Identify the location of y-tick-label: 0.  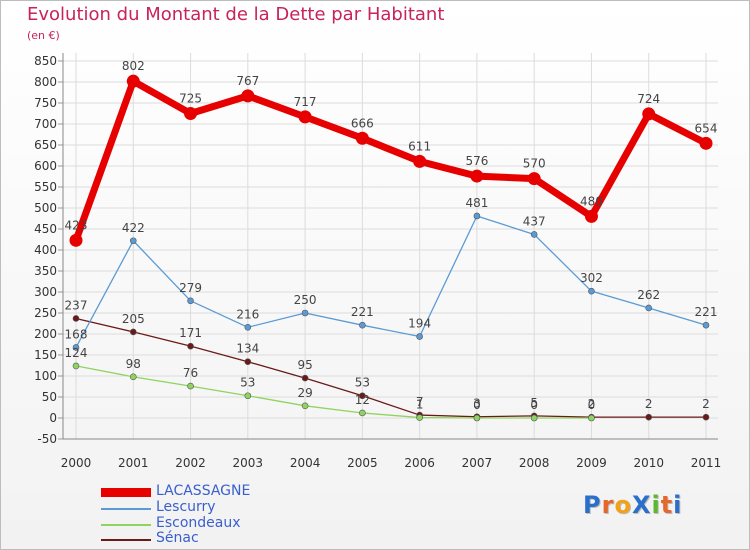
(53, 418).